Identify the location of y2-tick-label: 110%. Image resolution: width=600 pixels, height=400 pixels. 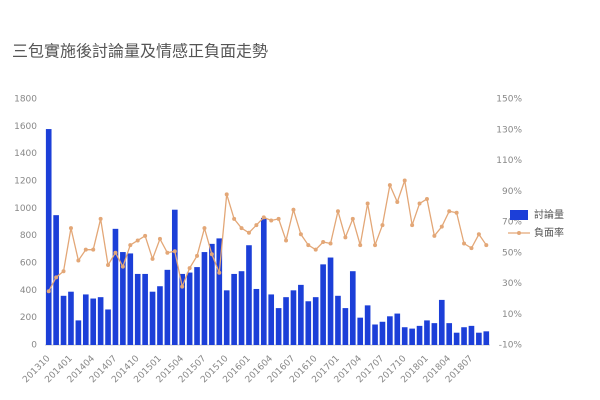
(509, 161).